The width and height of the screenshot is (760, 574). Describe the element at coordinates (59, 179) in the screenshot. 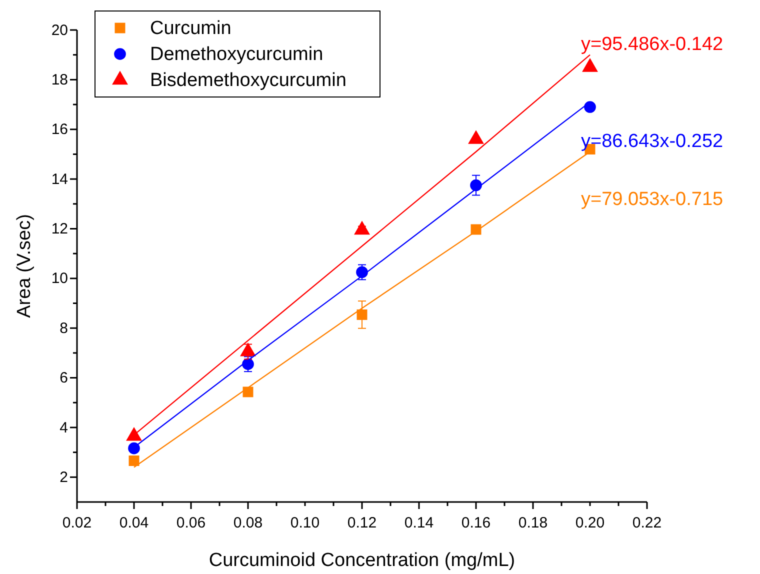

I see `y-tick-label: 14` at that location.